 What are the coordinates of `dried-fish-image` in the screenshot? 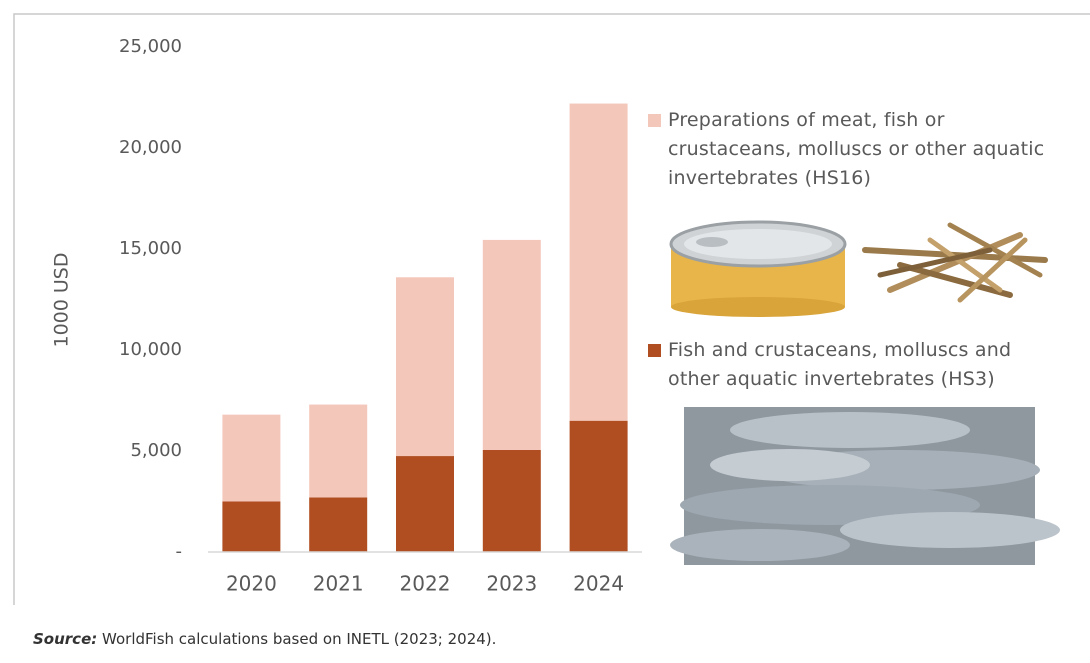 It's located at (955, 262).